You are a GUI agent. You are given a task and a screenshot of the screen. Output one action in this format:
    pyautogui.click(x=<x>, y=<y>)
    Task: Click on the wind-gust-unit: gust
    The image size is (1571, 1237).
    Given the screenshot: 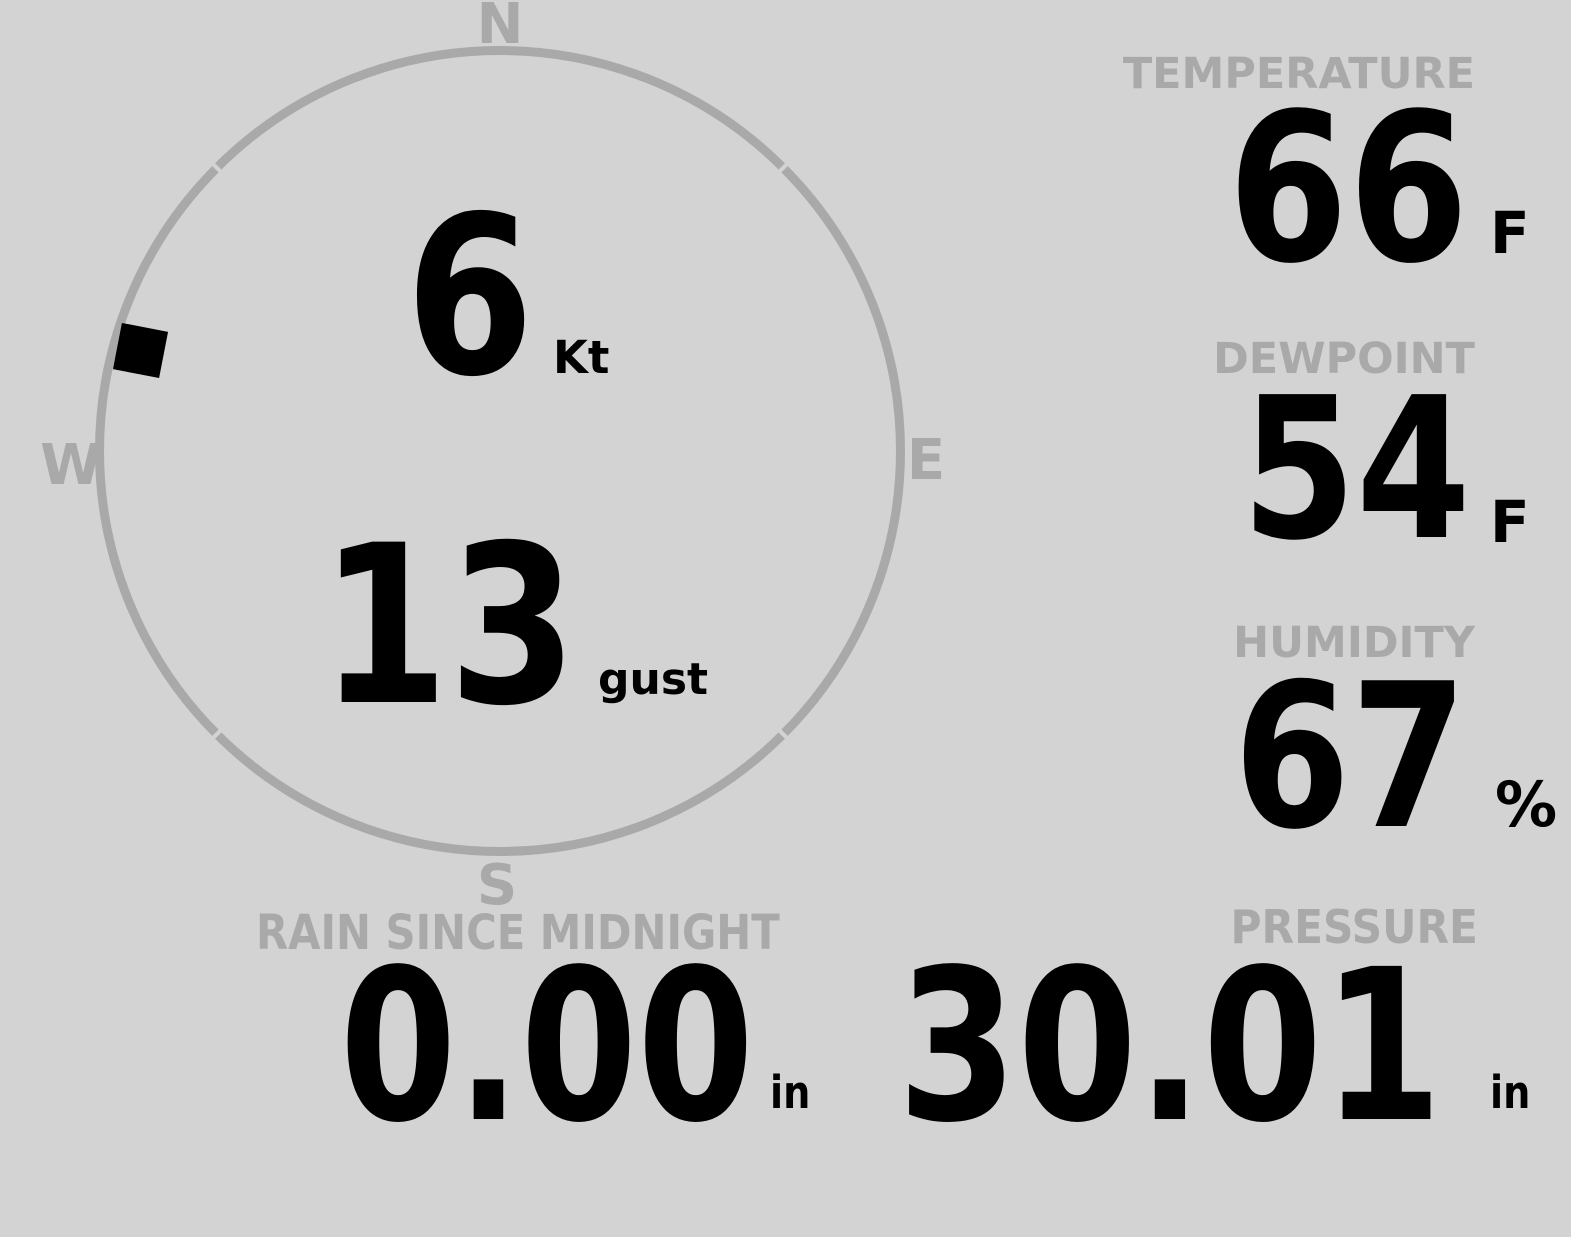 What is the action you would take?
    pyautogui.click(x=653, y=679)
    